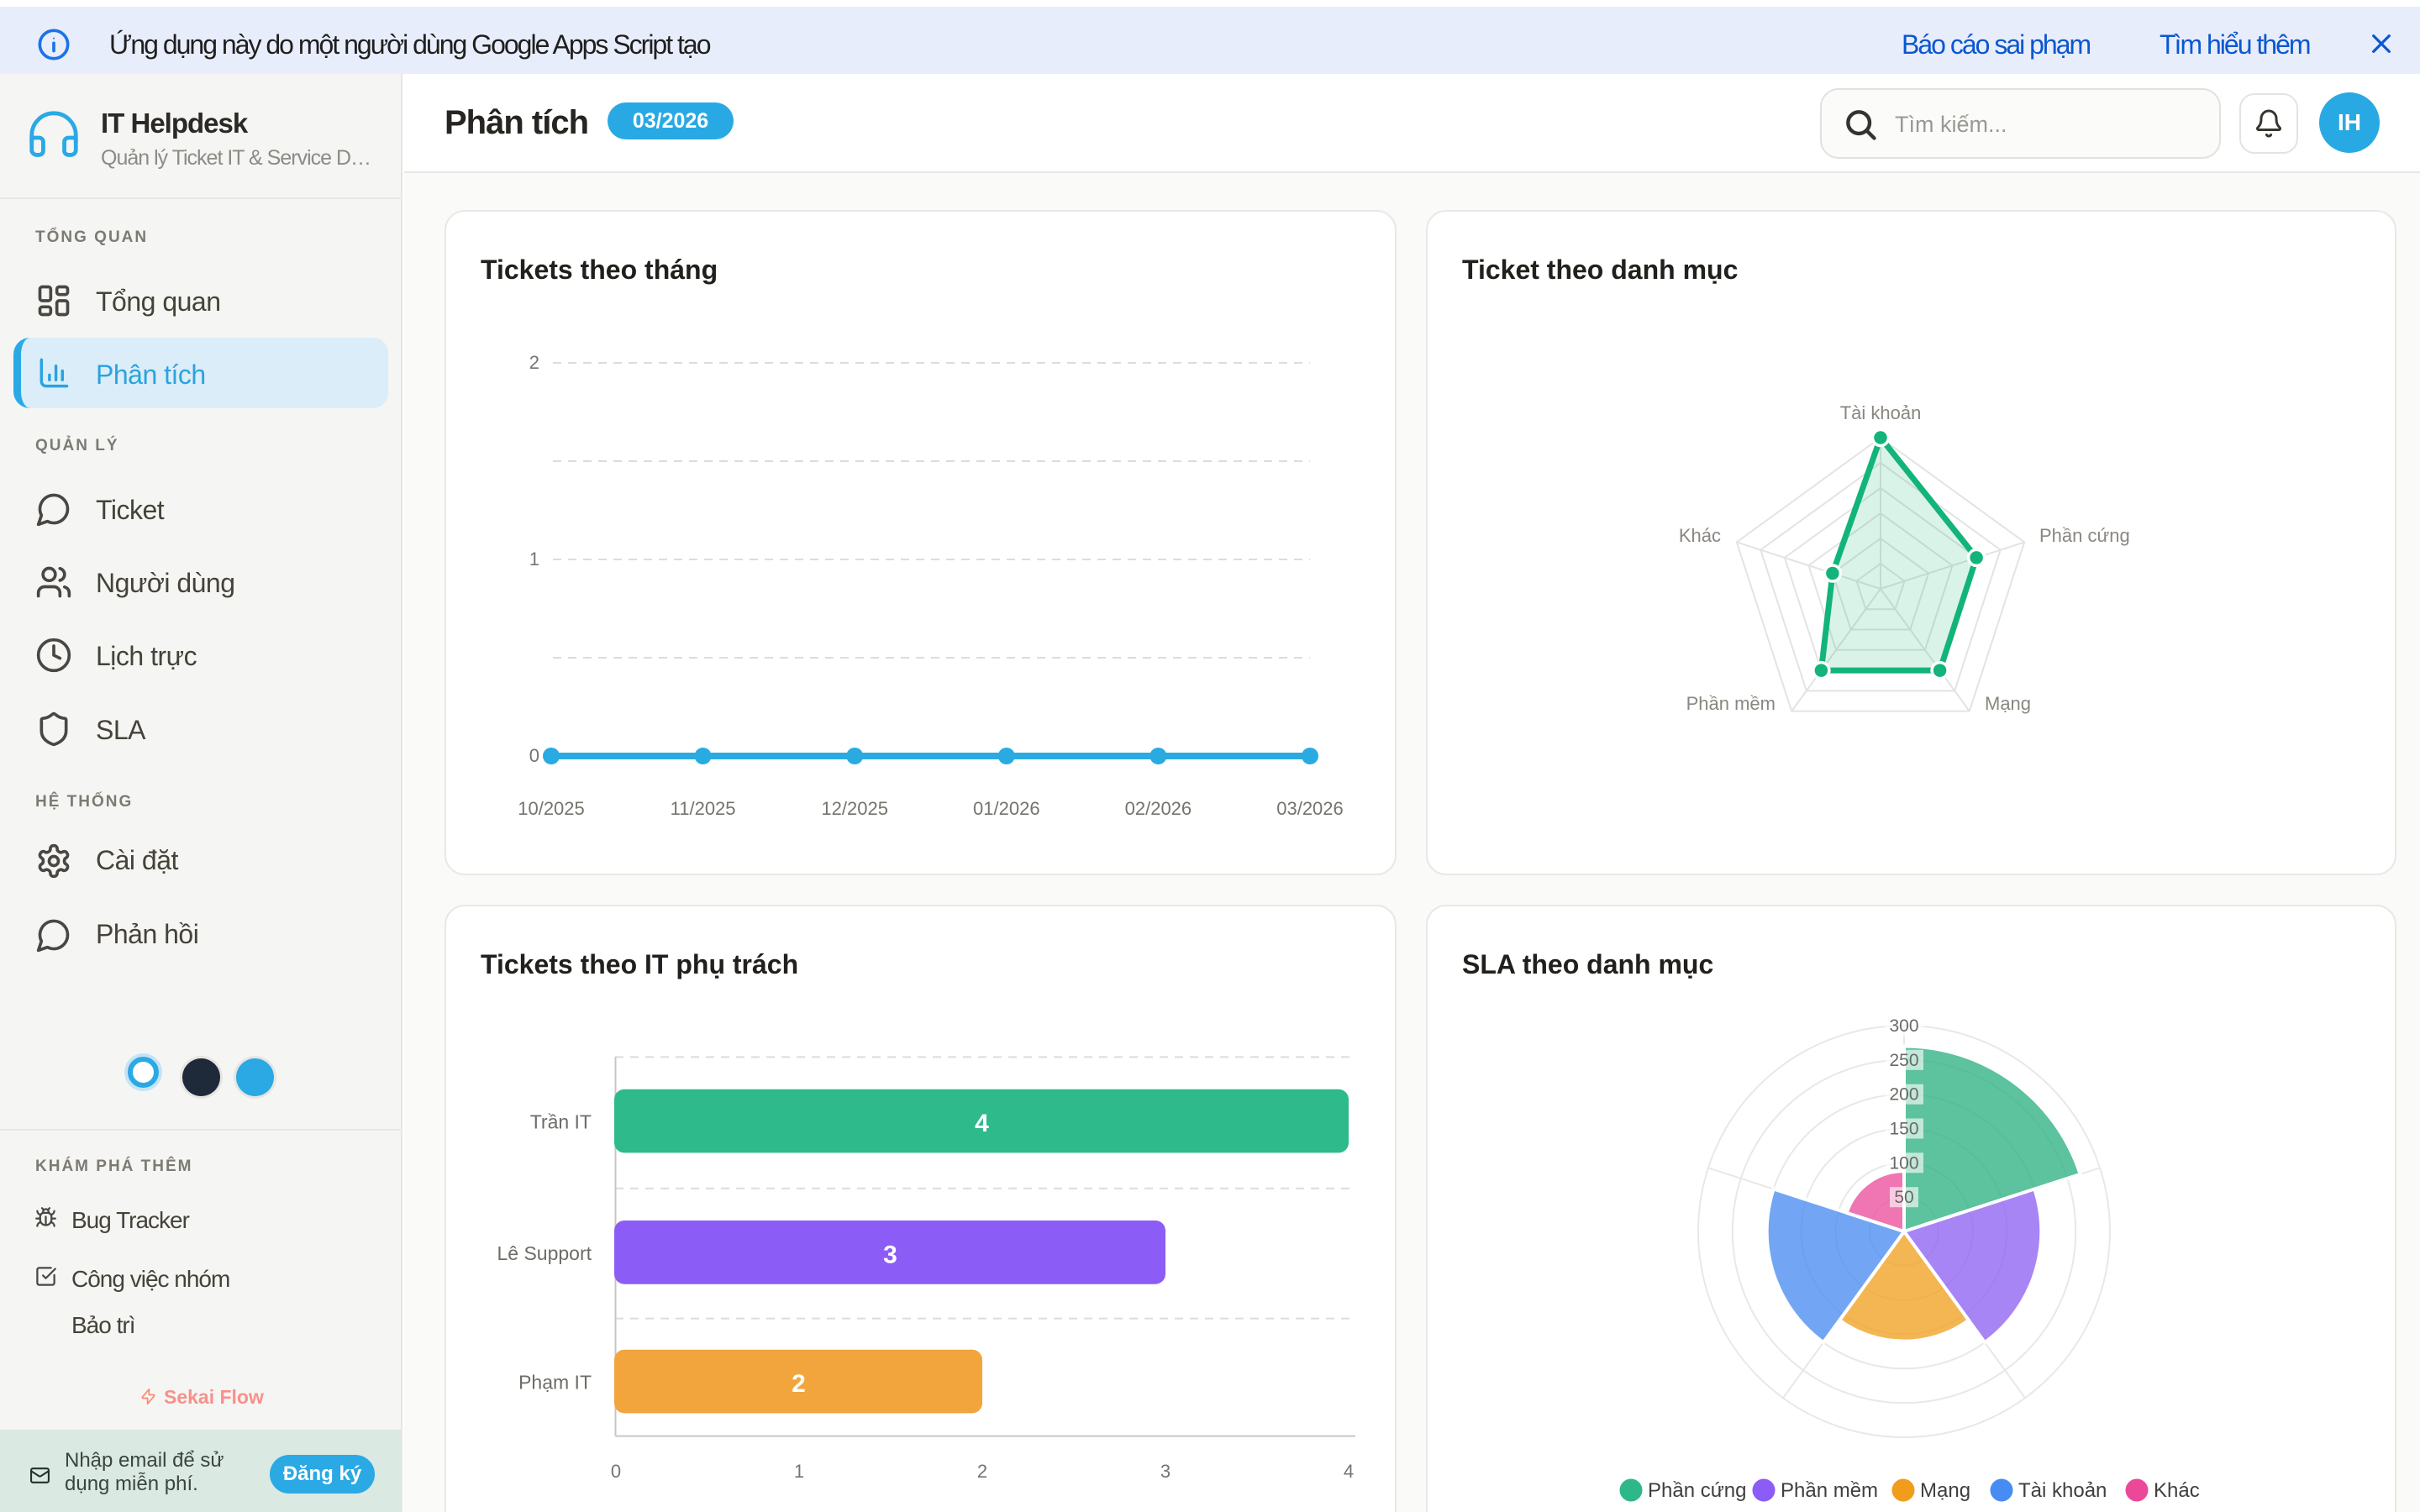  Describe the element at coordinates (855, 808) in the screenshot. I see `svg-text: 12/2025` at that location.